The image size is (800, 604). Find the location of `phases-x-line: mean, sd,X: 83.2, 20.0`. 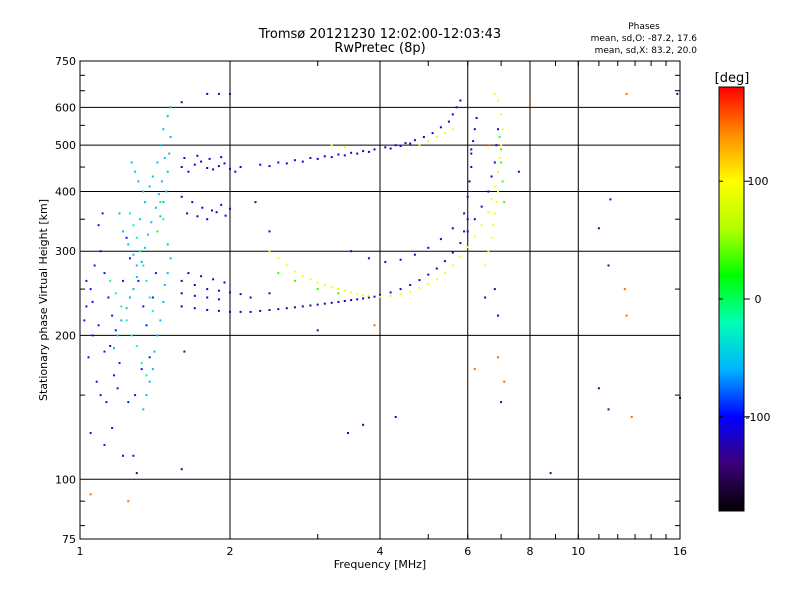

phases-x-line: mean, sd,X: 83.2, 20.0 is located at coordinates (646, 51).